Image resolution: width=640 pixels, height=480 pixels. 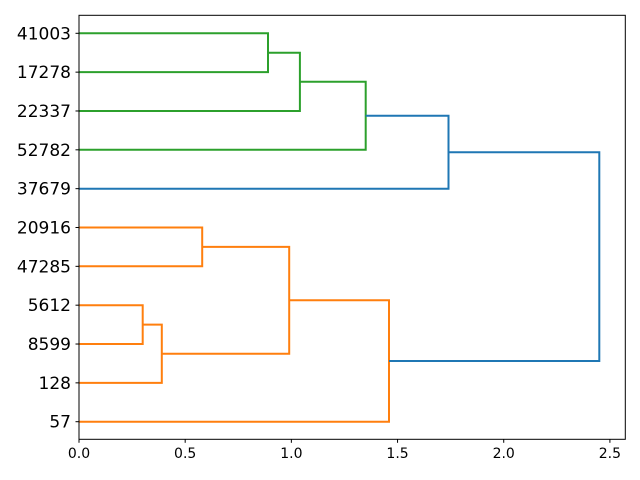 I want to click on x-tick-label: 0.5, so click(x=185, y=454).